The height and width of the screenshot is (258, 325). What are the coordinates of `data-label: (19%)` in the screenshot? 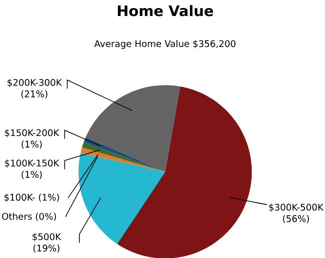 It's located at (47, 248).